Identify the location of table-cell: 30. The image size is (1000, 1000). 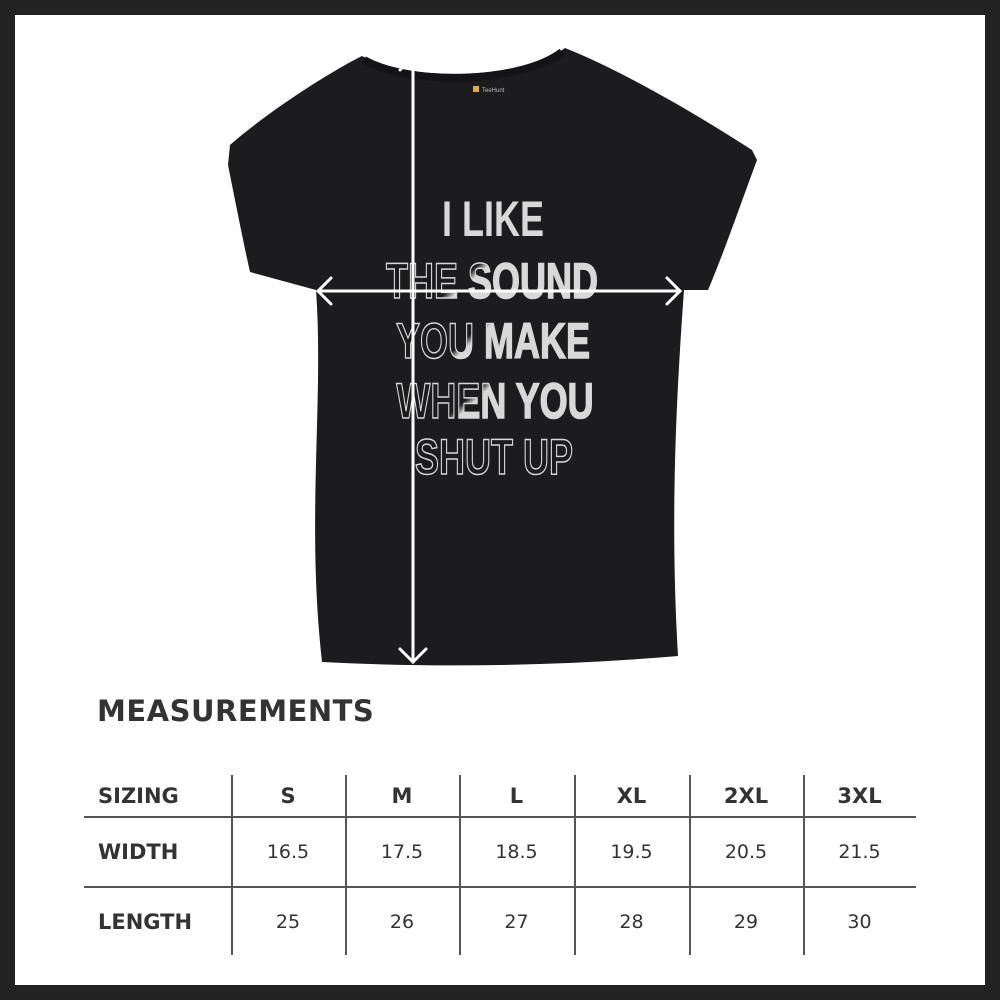
(859, 921).